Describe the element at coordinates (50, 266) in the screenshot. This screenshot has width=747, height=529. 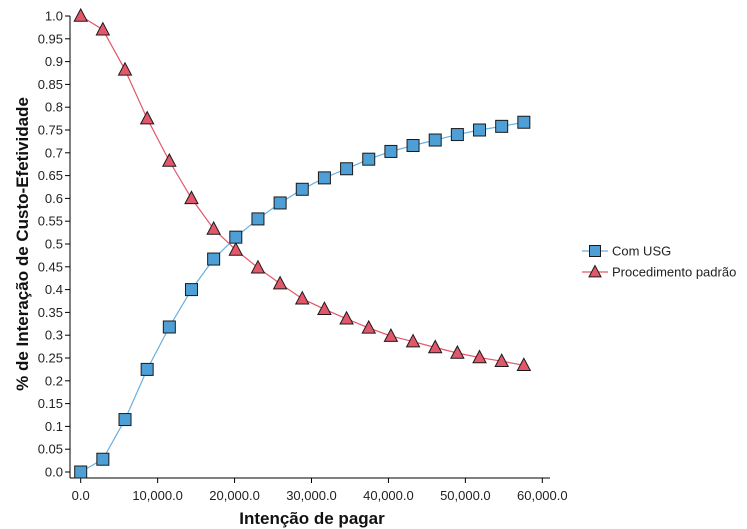
I see `y-tick-label: 0.45` at that location.